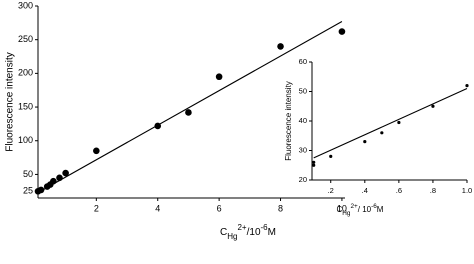  I want to click on x-tick-label: 1.0, so click(467, 190).